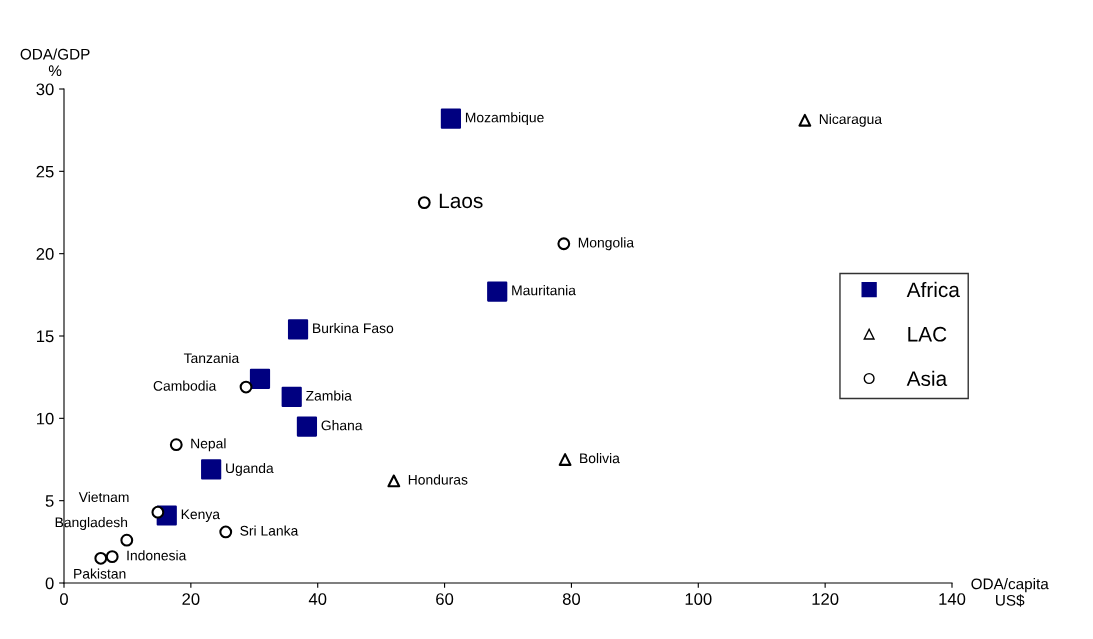 The image size is (1093, 639). What do you see at coordinates (45, 171) in the screenshot?
I see `y-tick-label: 25` at bounding box center [45, 171].